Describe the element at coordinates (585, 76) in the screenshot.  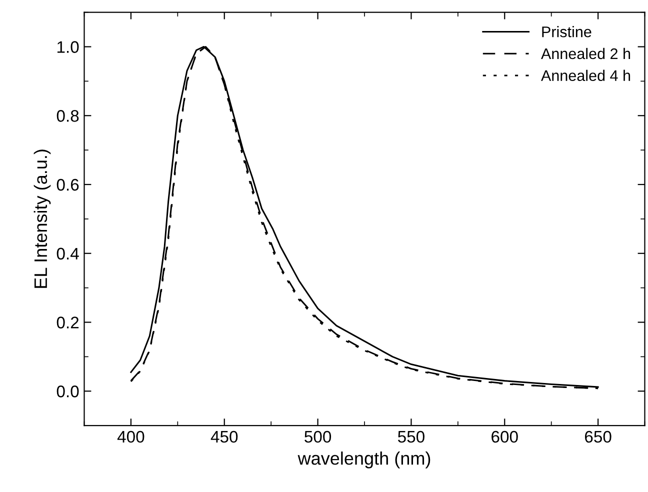
I see `legend-label: Annealed 4 h` at that location.